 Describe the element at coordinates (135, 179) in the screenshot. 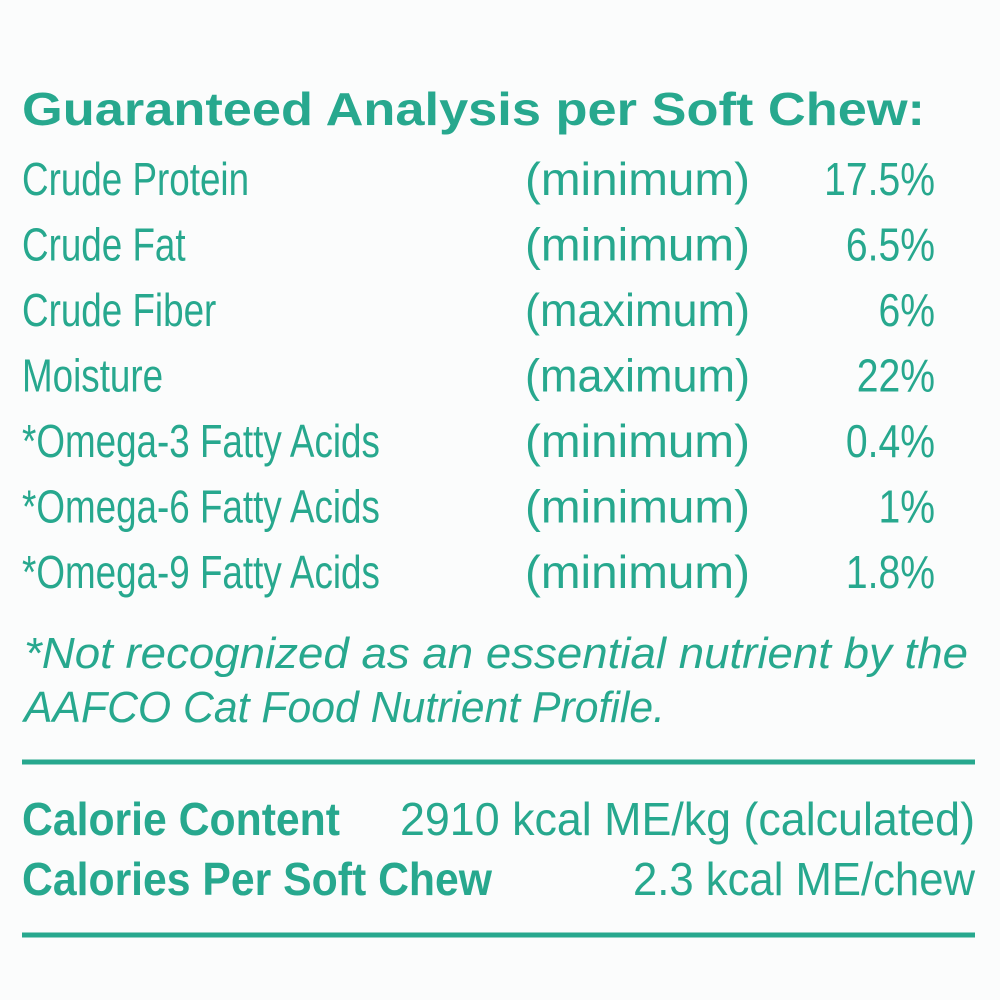

I see `nutrient-name: Crude Protein` at that location.